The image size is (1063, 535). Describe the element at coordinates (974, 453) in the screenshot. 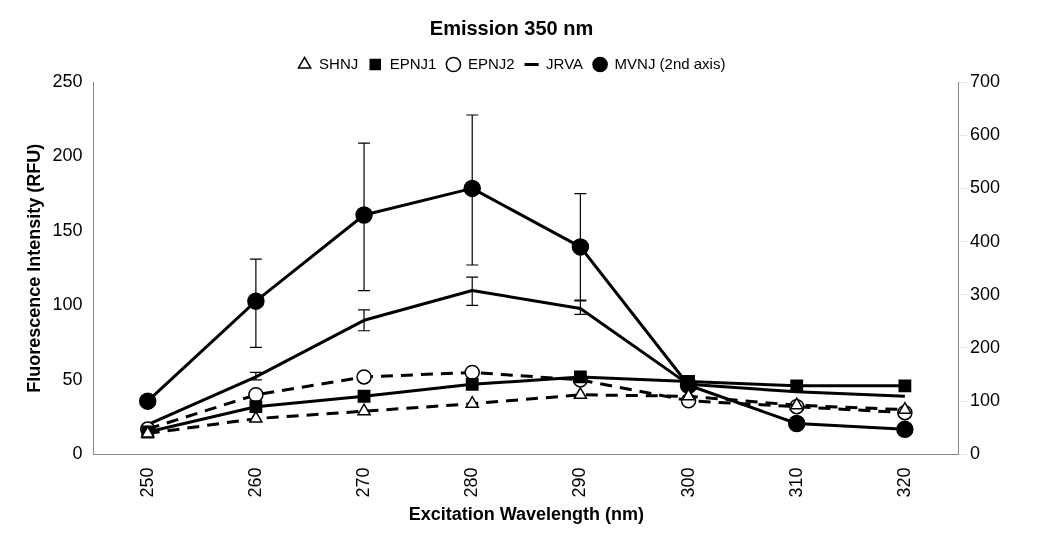

I see `y2-tick-label: 0` at that location.